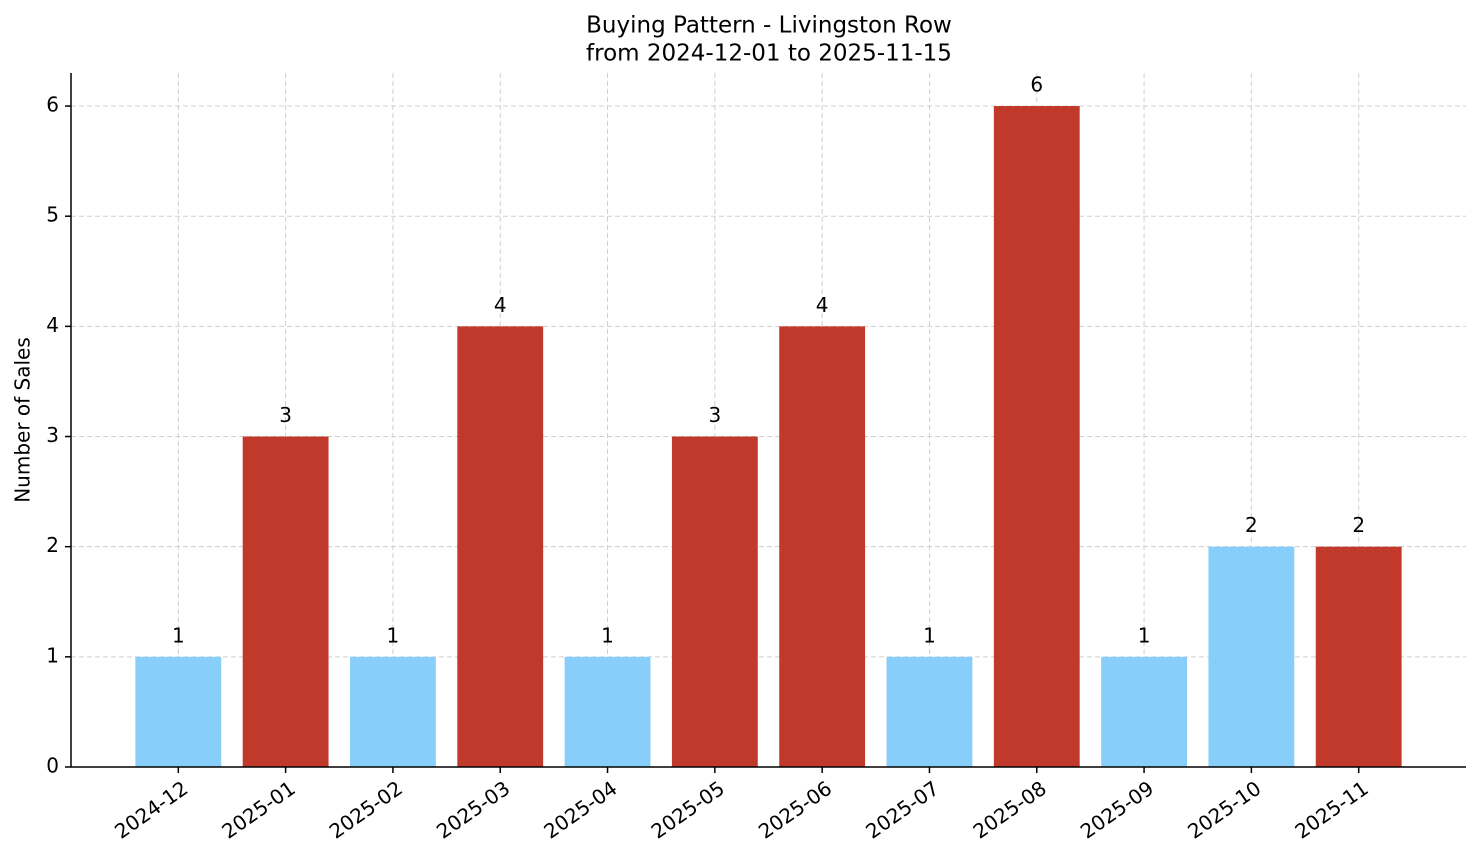  I want to click on x-tick-label: 2025-01, so click(258, 810).